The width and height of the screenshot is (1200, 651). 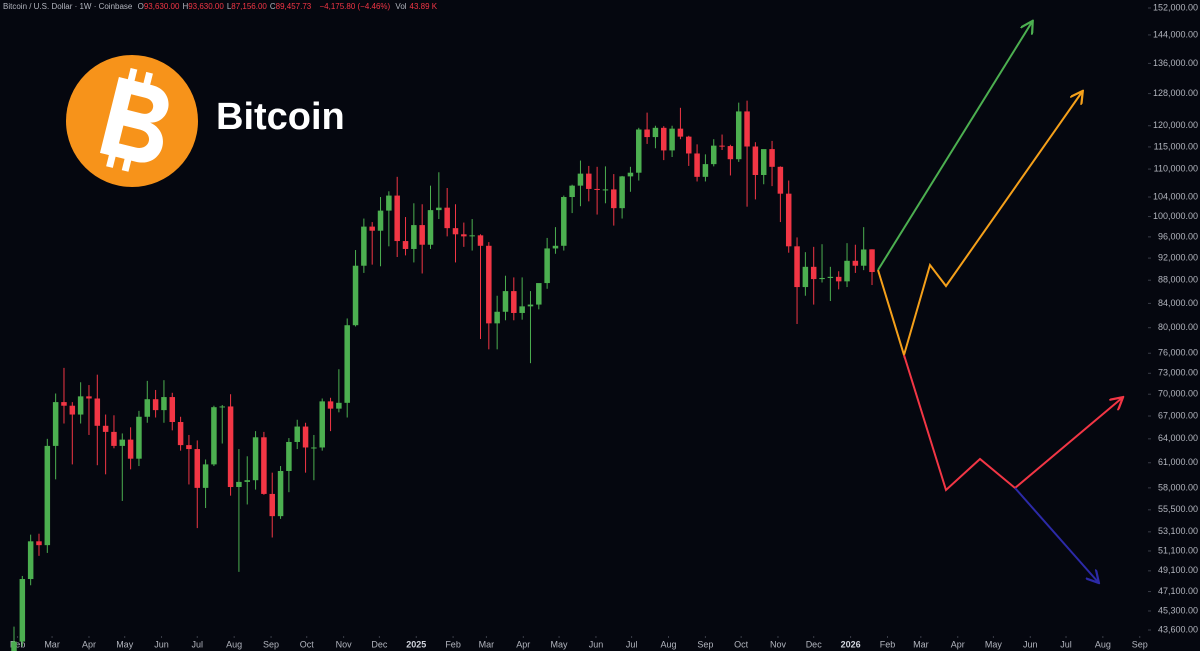 What do you see at coordinates (1178, 236) in the screenshot?
I see `y-tick-label: 96,000.00` at bounding box center [1178, 236].